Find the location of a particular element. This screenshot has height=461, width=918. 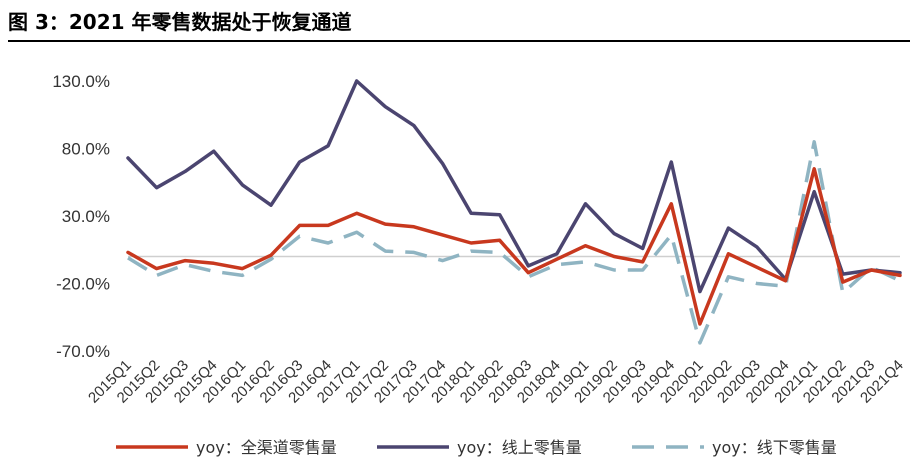

y-tick-label: 80.0% is located at coordinates (86, 149).